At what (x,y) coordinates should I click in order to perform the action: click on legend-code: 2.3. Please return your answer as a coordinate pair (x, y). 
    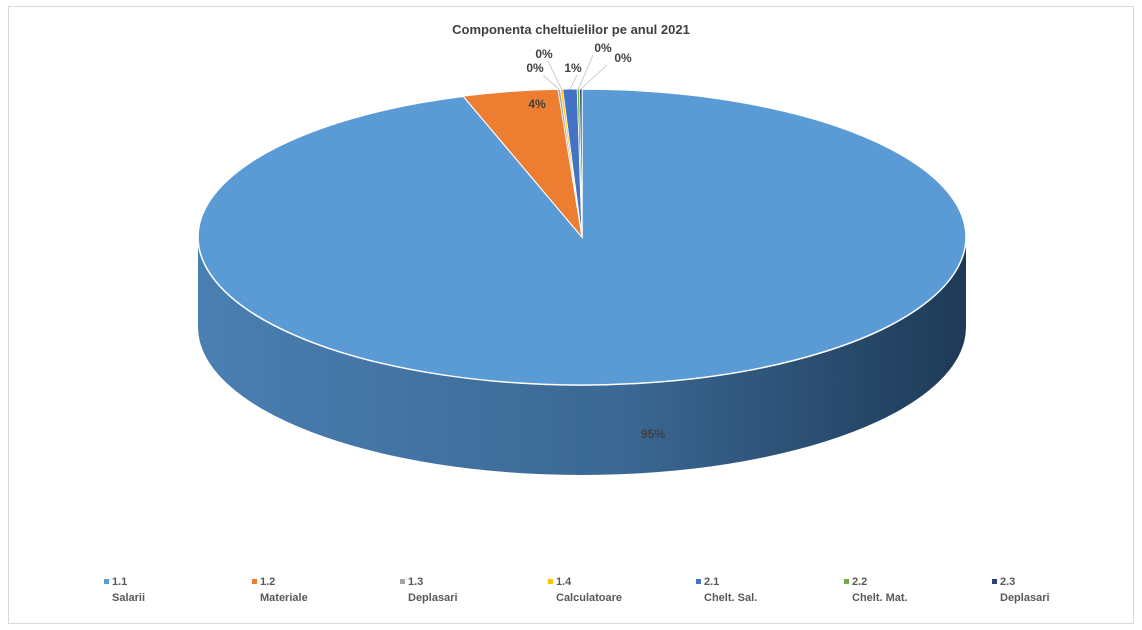
    Looking at the image, I should click on (1007, 582).